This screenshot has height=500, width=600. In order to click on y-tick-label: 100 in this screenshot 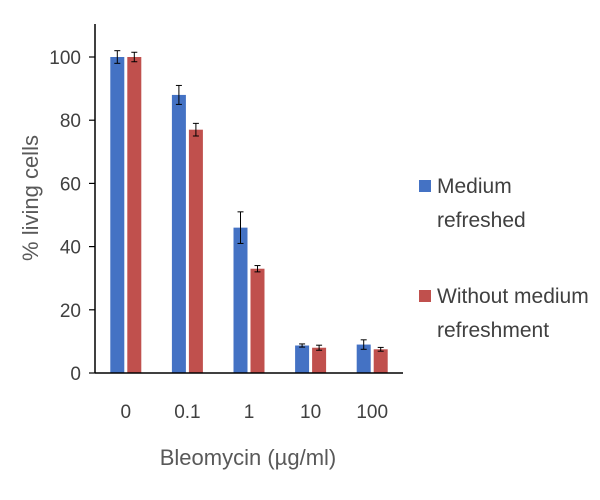, I will do `click(65, 58)`.